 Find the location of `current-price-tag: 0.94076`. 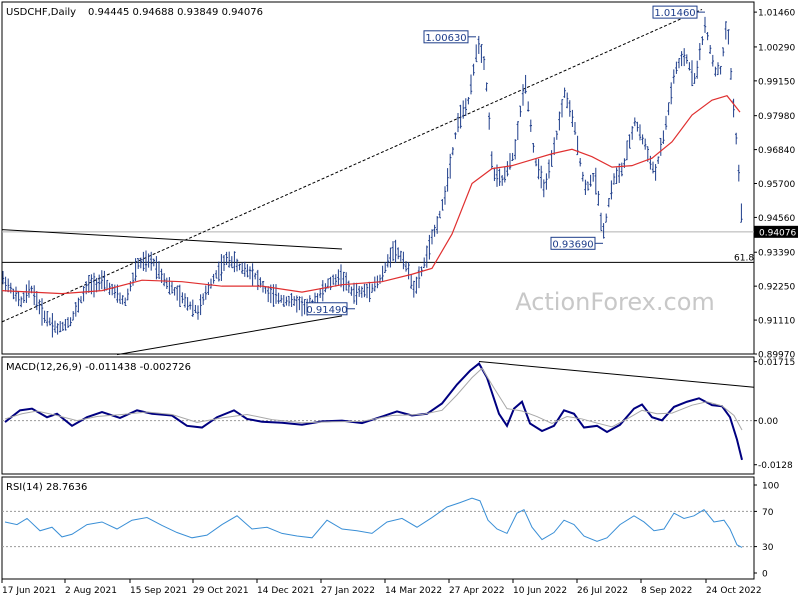

current-price-tag: 0.94076 is located at coordinates (776, 231).